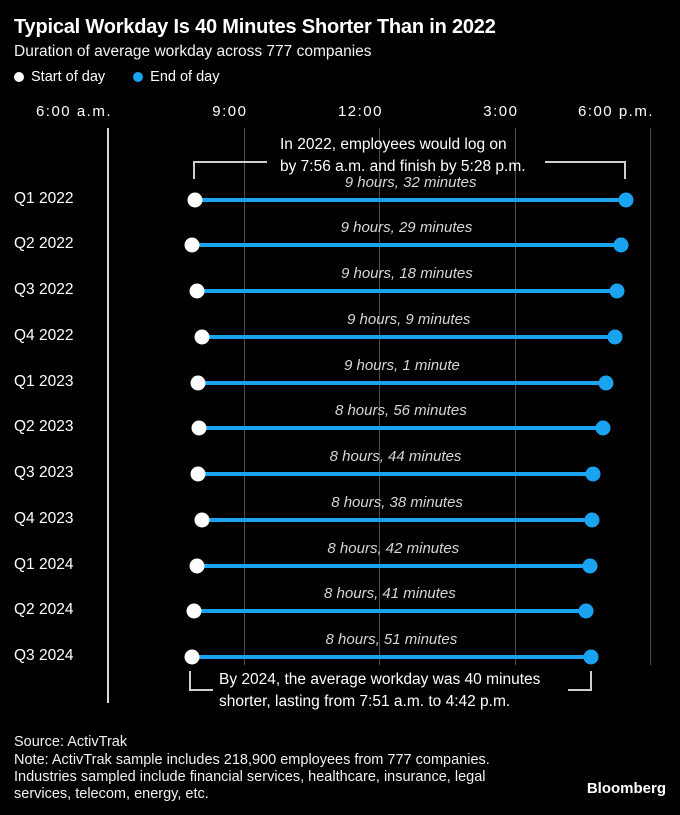  I want to click on note-text-line3: services, telecom, energy, etc., so click(111, 794).